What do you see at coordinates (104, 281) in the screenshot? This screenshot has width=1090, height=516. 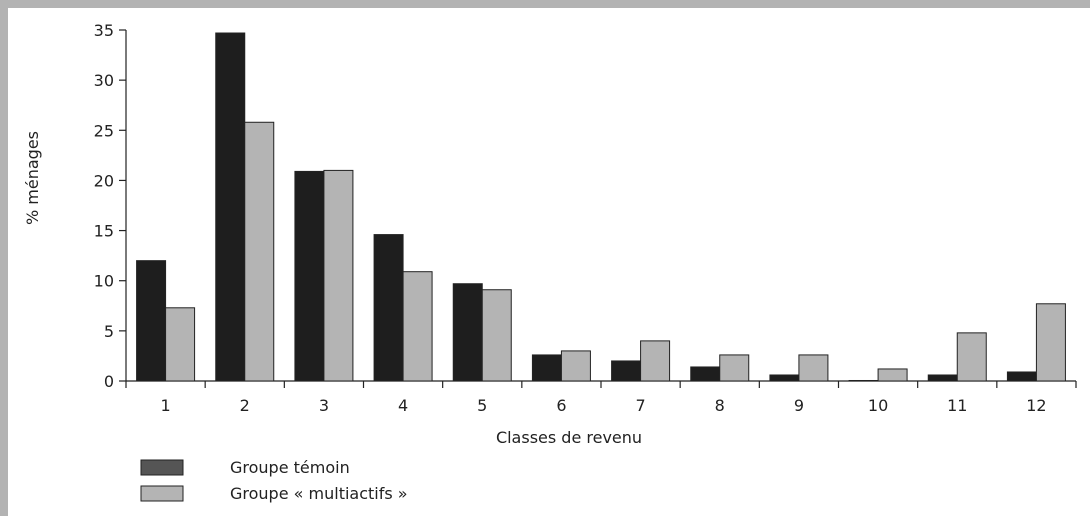 I see `y-tick-label: 10` at bounding box center [104, 281].